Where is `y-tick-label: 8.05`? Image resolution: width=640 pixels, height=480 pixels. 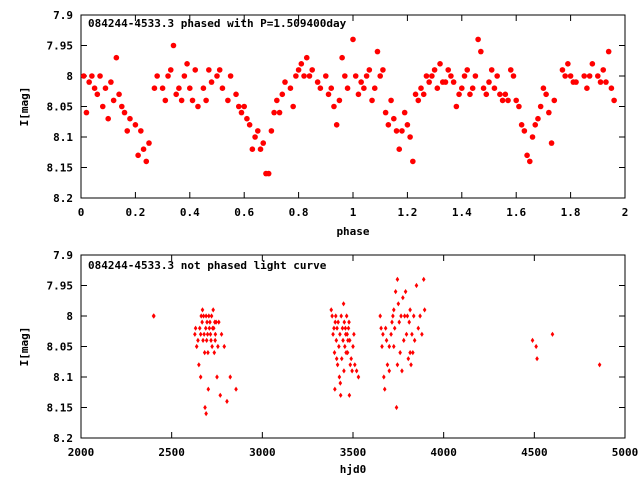 y-tick-label: 8.05 is located at coordinates (60, 347).